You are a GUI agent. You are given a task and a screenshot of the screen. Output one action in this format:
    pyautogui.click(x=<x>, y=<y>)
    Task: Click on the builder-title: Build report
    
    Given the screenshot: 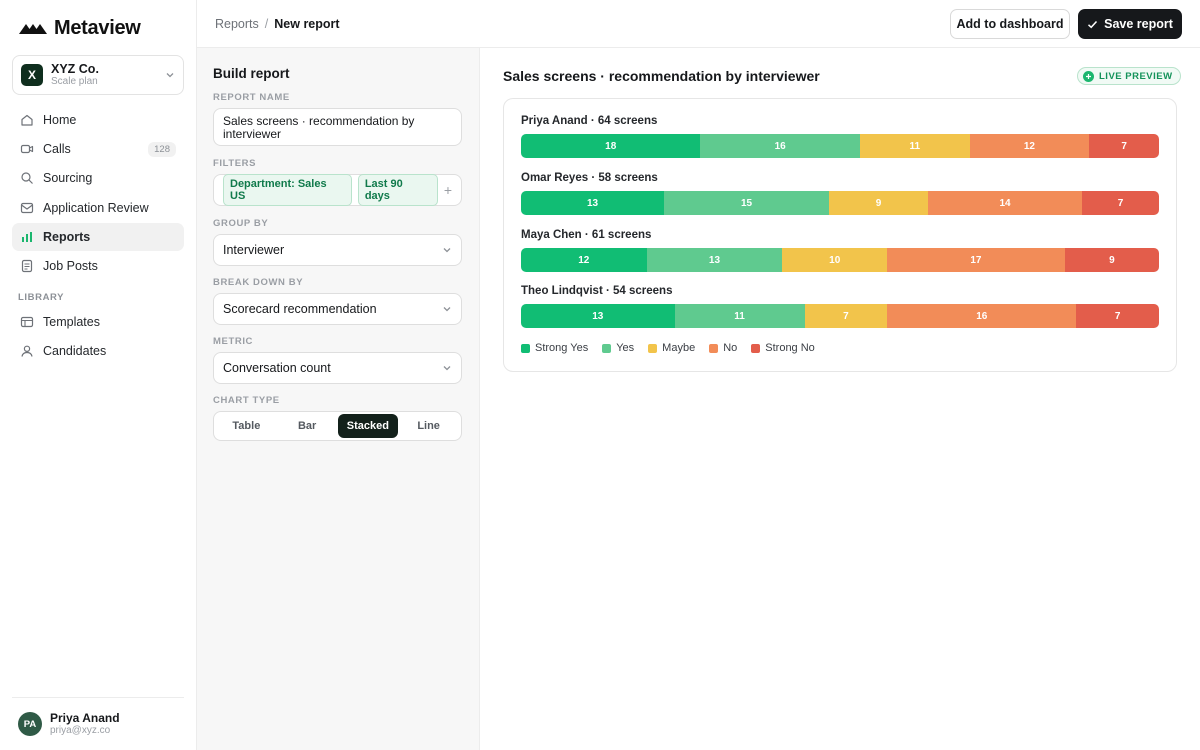 What is the action you would take?
    pyautogui.click(x=251, y=73)
    